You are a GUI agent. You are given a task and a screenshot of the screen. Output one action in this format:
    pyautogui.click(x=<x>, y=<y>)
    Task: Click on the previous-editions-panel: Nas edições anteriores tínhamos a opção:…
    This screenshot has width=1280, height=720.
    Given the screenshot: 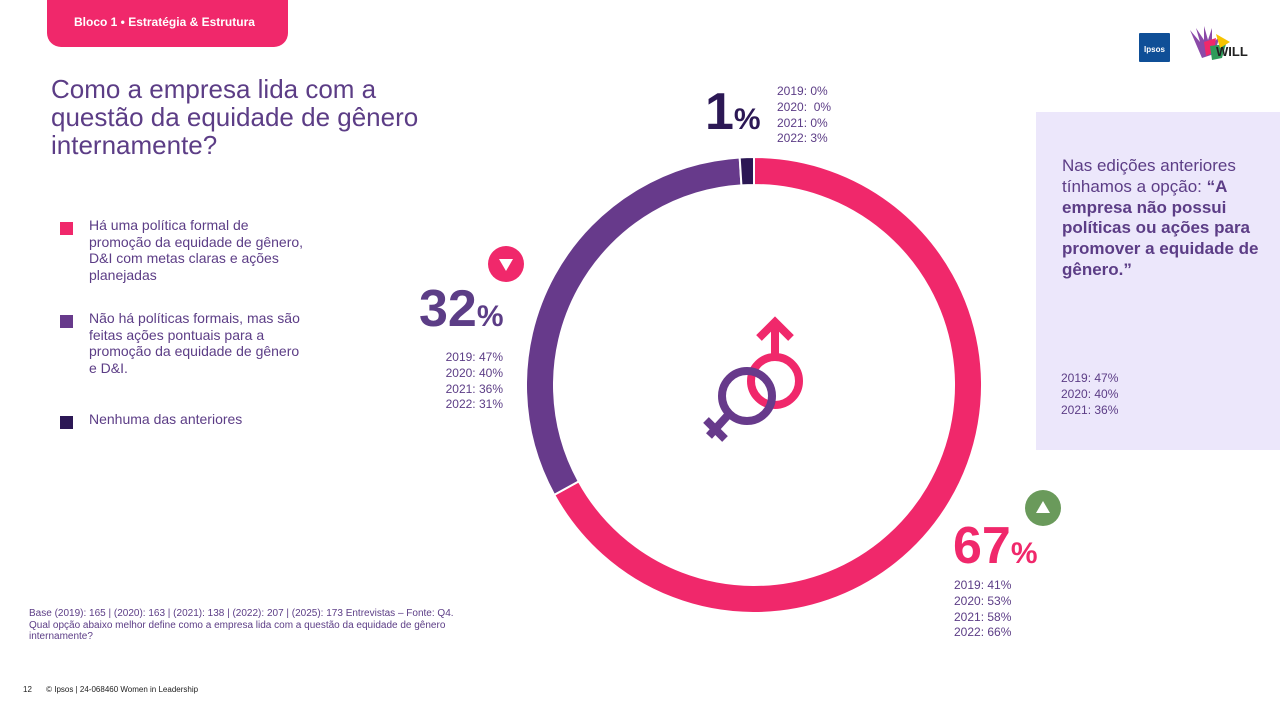 What is the action you would take?
    pyautogui.click(x=1158, y=281)
    